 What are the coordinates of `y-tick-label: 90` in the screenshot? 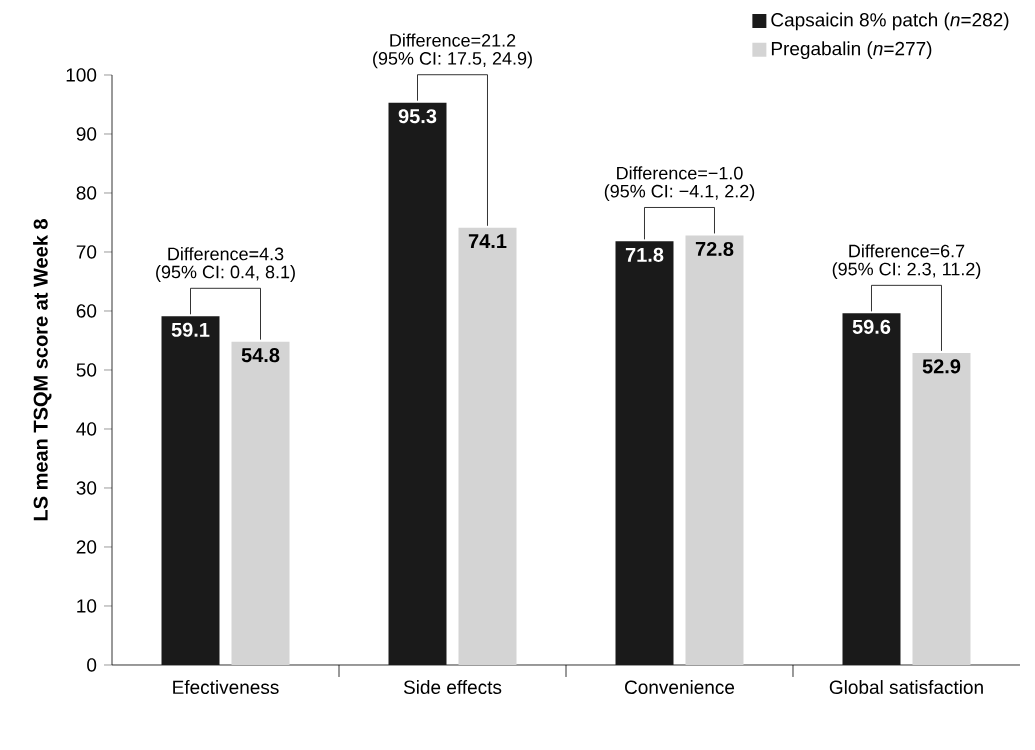 It's located at (86, 134).